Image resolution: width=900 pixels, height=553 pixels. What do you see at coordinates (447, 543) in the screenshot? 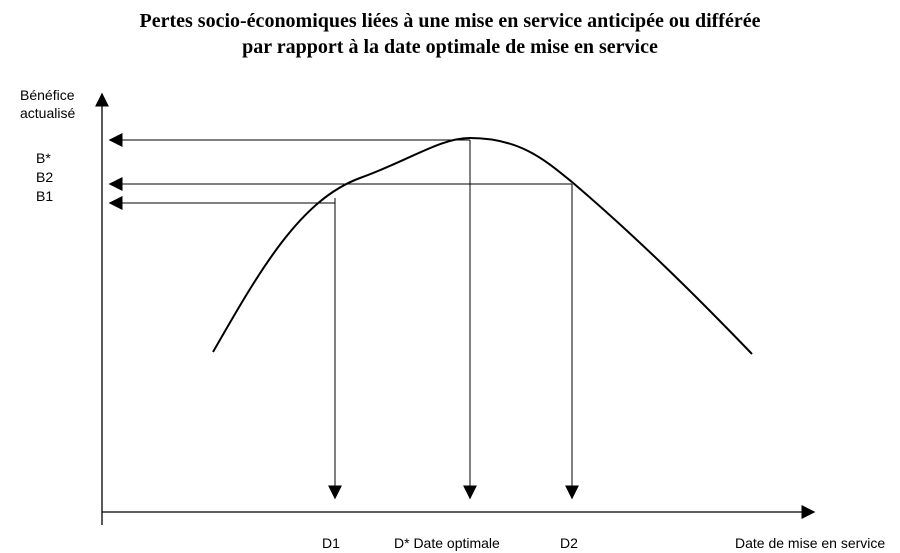
I see `x-label: D* Date optimale` at bounding box center [447, 543].